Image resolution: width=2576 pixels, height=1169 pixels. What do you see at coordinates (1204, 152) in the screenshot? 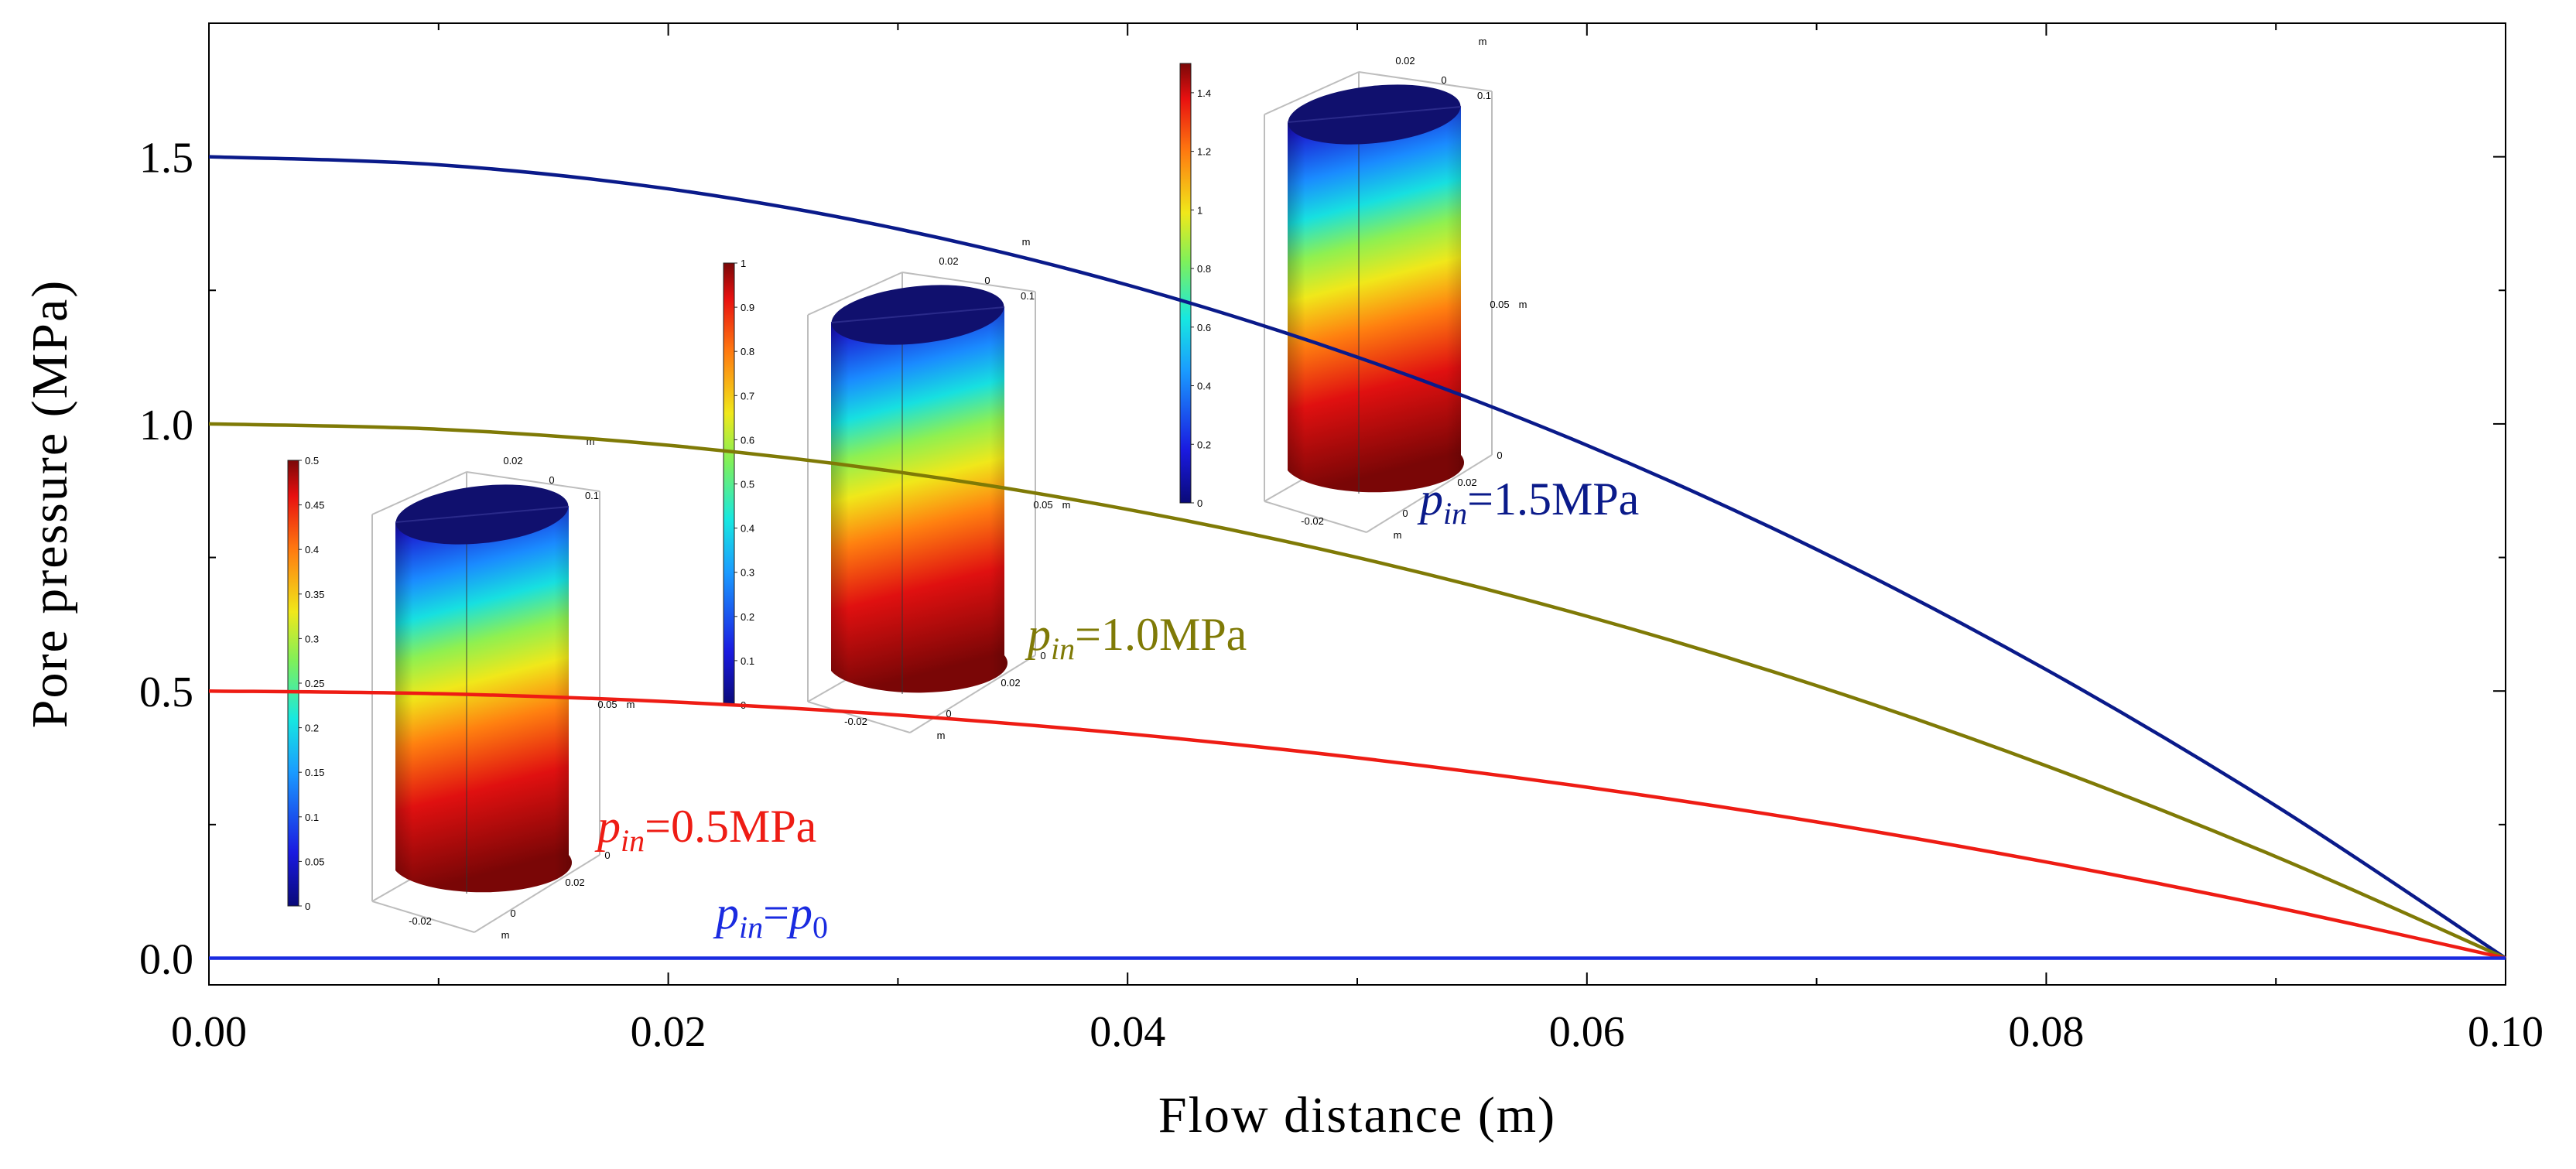
I see `inset-colorbar-label: 1.2` at bounding box center [1204, 152].